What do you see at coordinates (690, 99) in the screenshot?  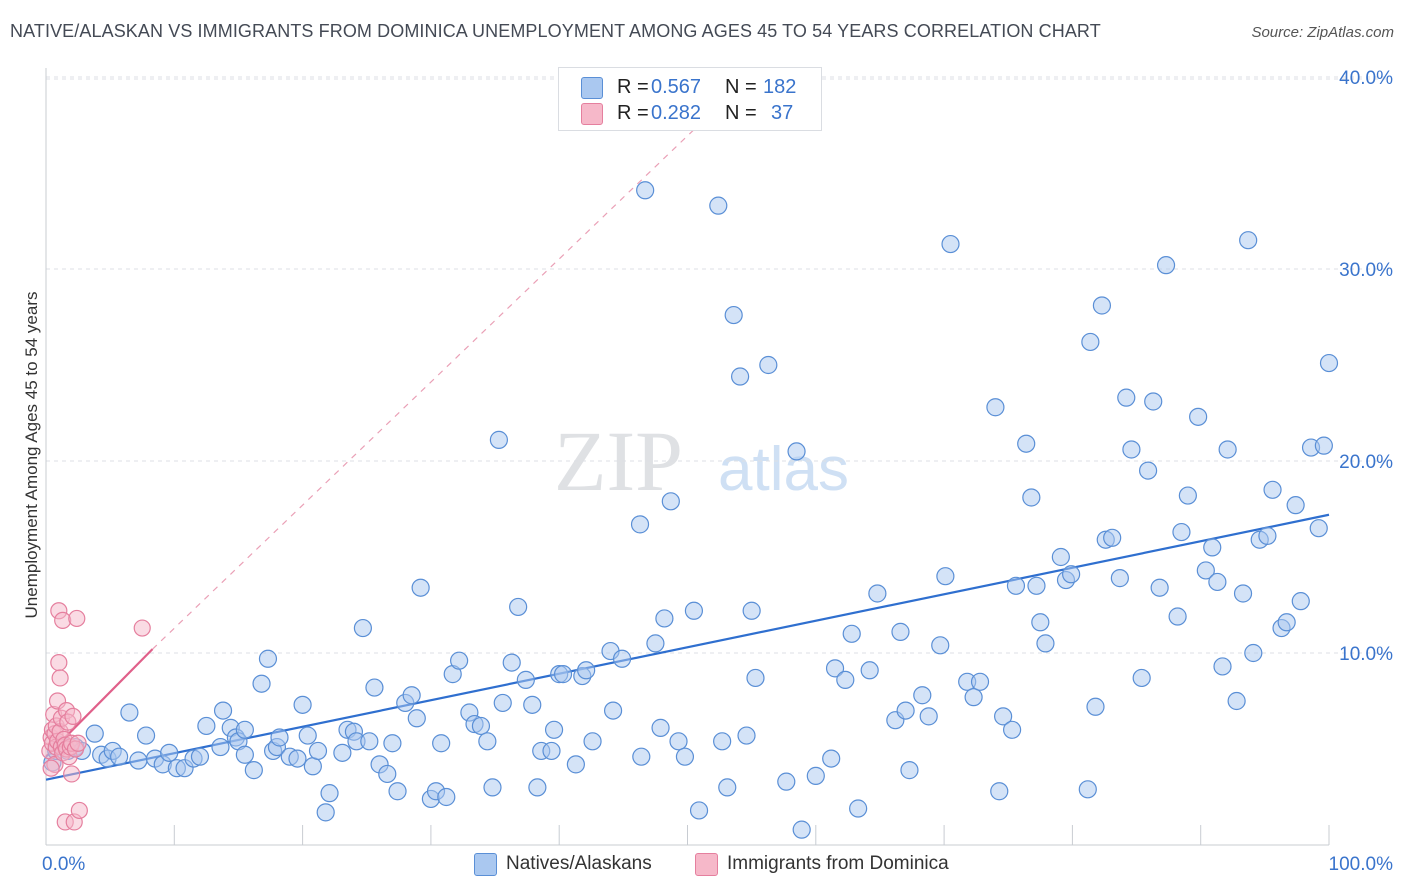 I see `stats-legend: R = 0.567 N = 182 R = 0.282 N = 37` at bounding box center [690, 99].